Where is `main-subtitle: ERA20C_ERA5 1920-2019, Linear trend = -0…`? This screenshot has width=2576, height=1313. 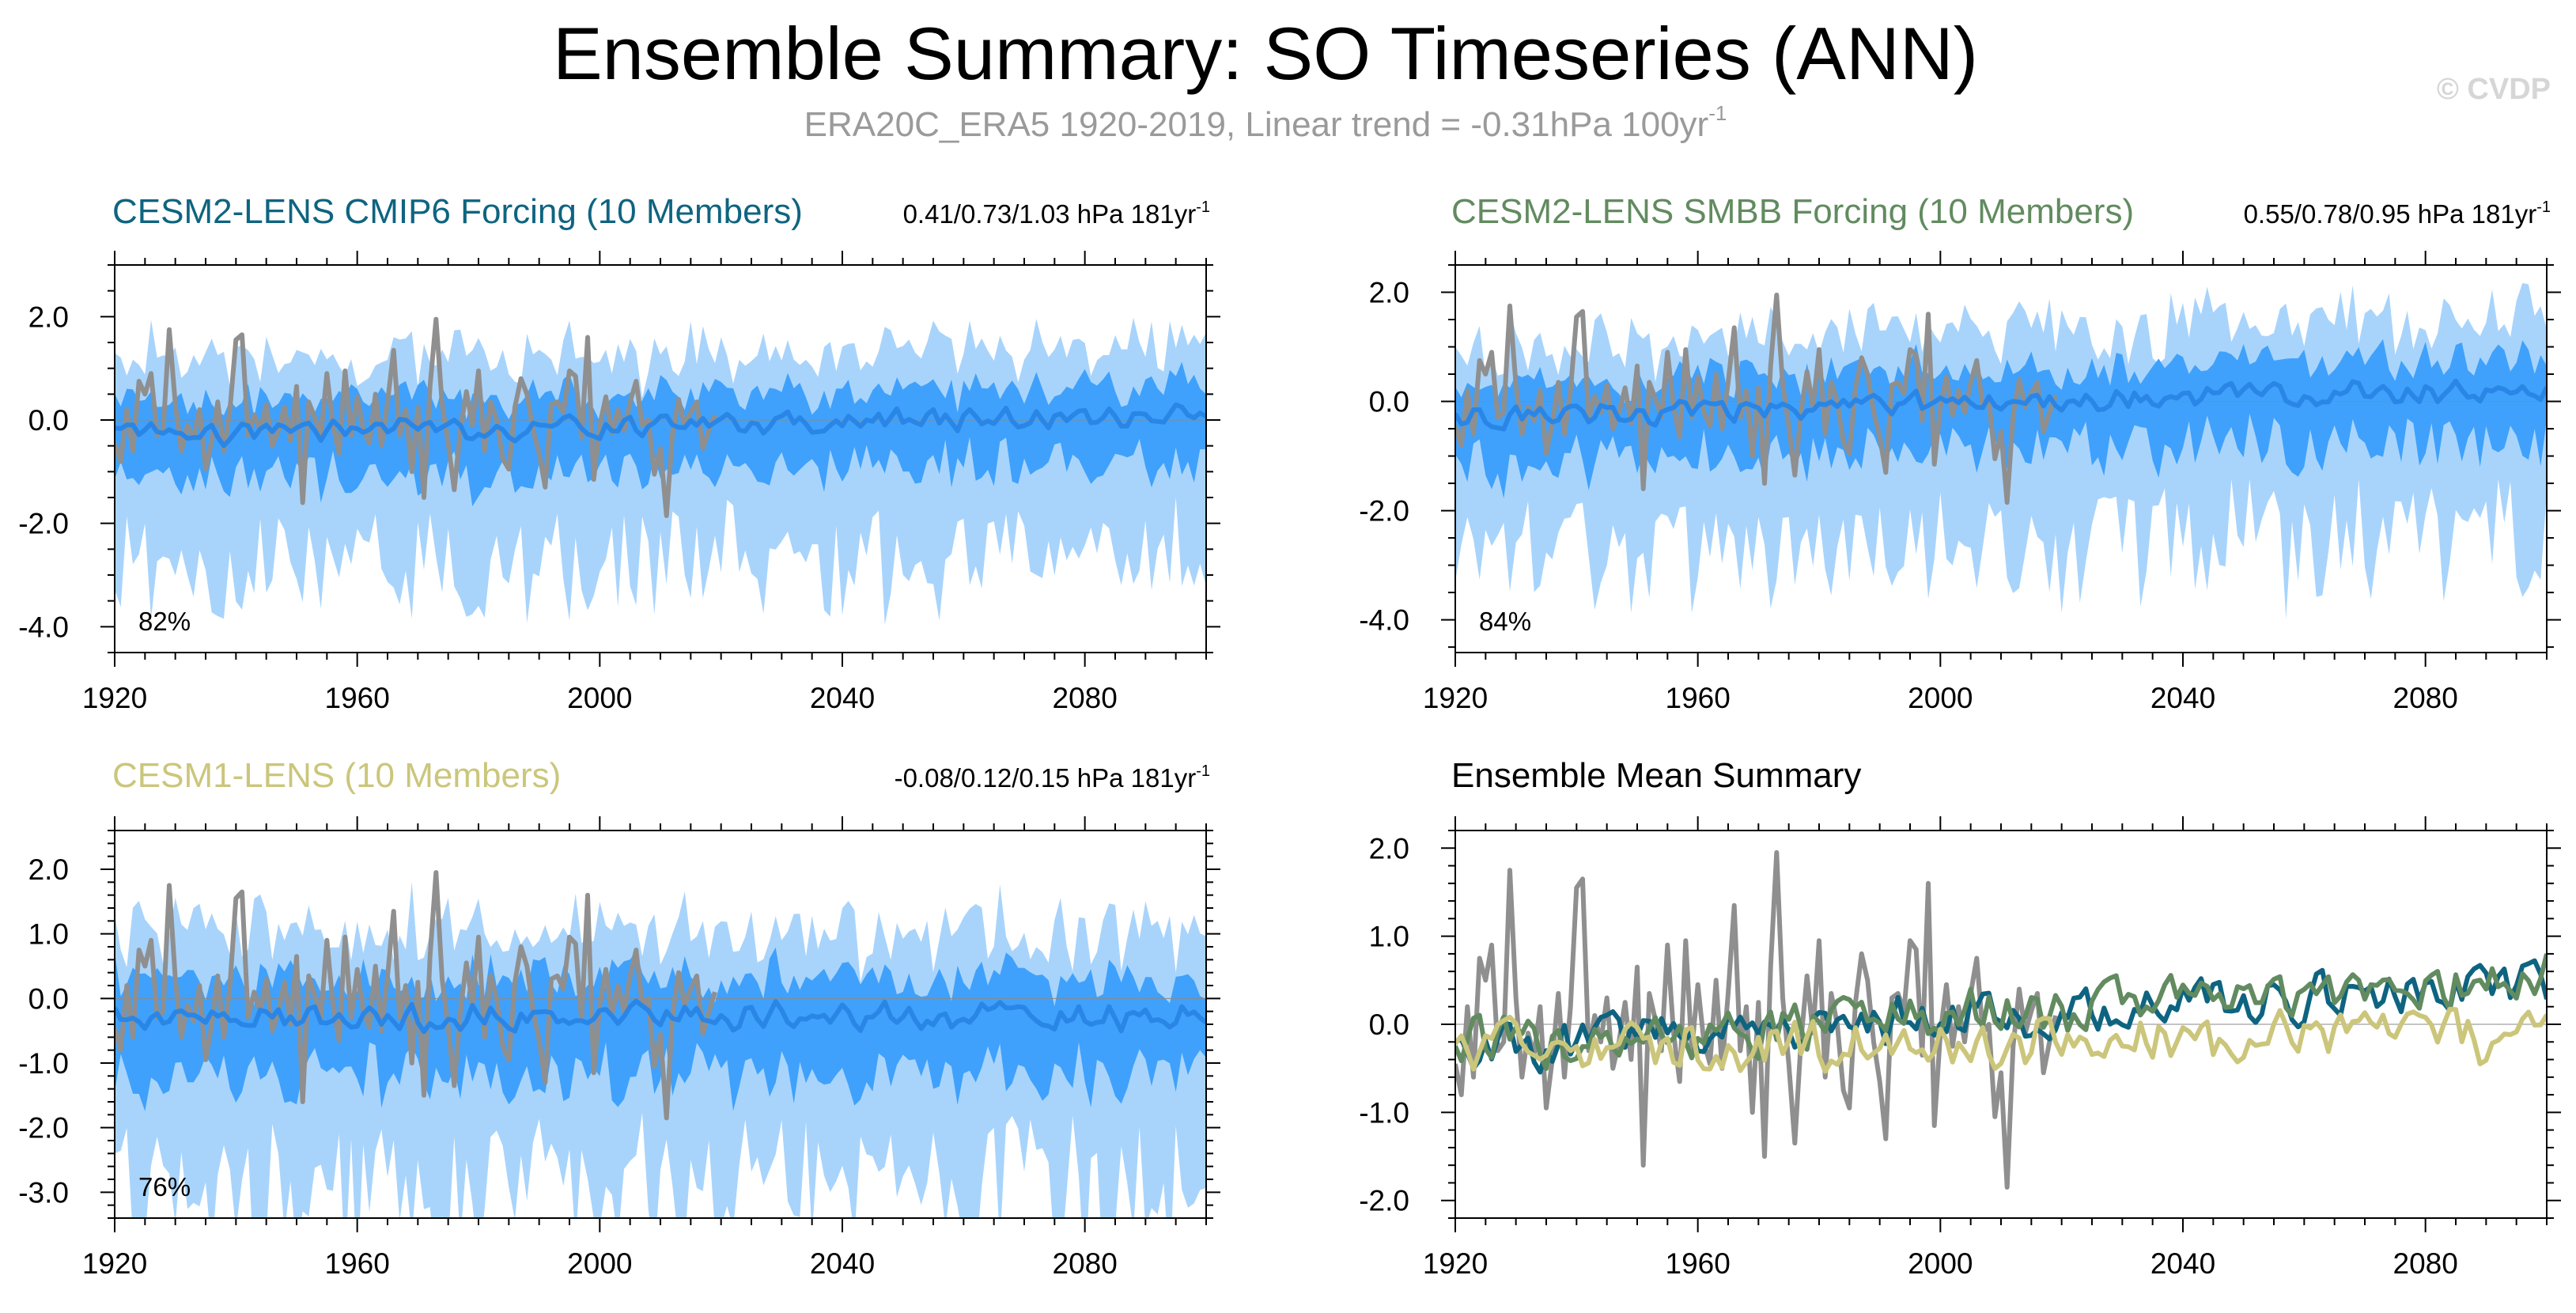 main-subtitle: ERA20C_ERA5 1920-2019, Linear trend = -0… is located at coordinates (1265, 123).